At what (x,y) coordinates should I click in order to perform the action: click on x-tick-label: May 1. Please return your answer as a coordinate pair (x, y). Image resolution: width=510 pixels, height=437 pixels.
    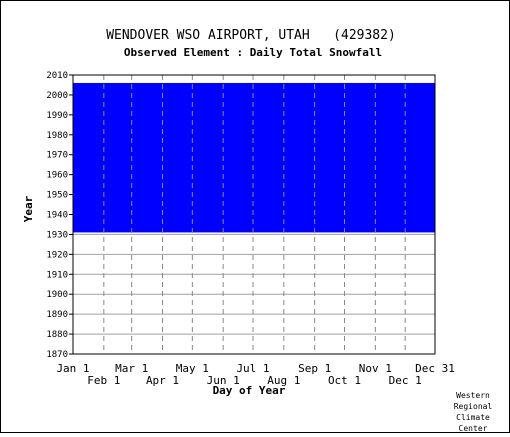
    Looking at the image, I should click on (192, 368).